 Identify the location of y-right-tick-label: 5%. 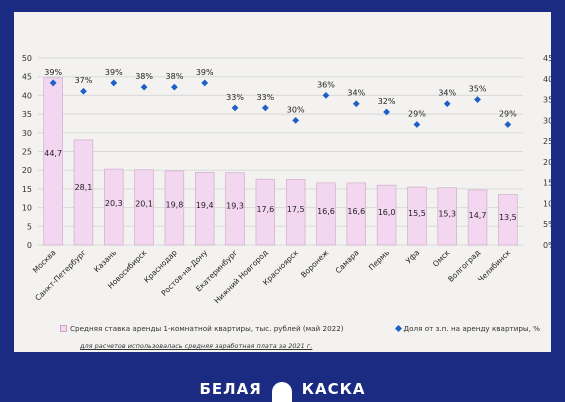
(547, 224).